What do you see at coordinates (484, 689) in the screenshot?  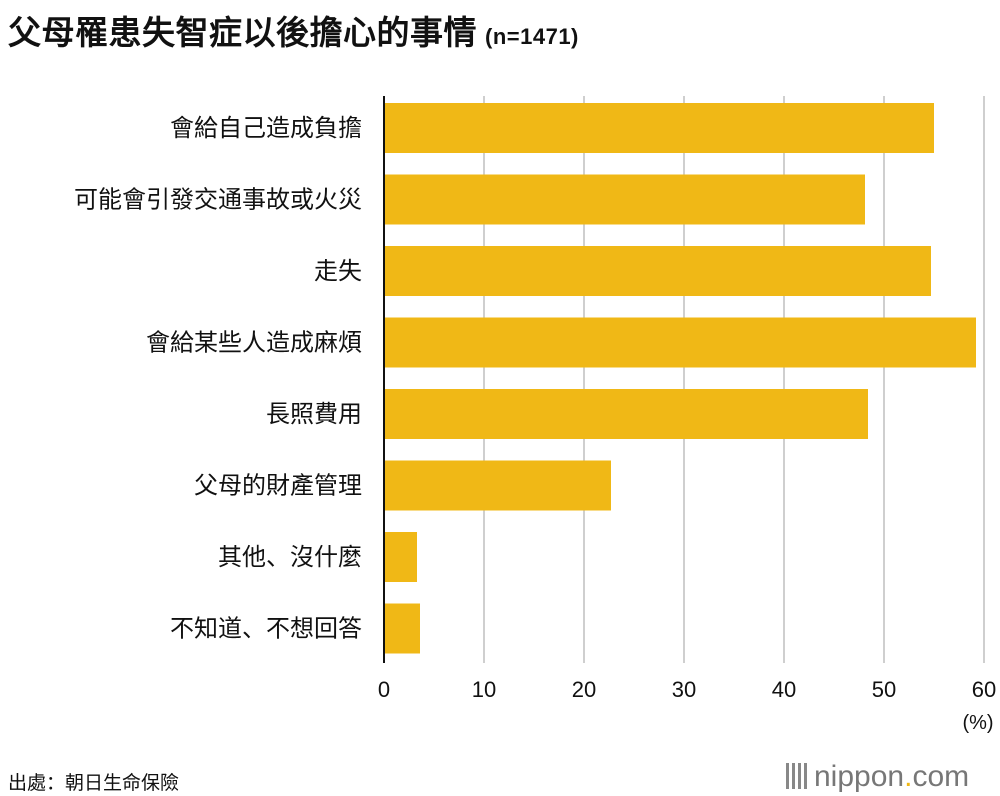 I see `x-tick-label: 10` at bounding box center [484, 689].